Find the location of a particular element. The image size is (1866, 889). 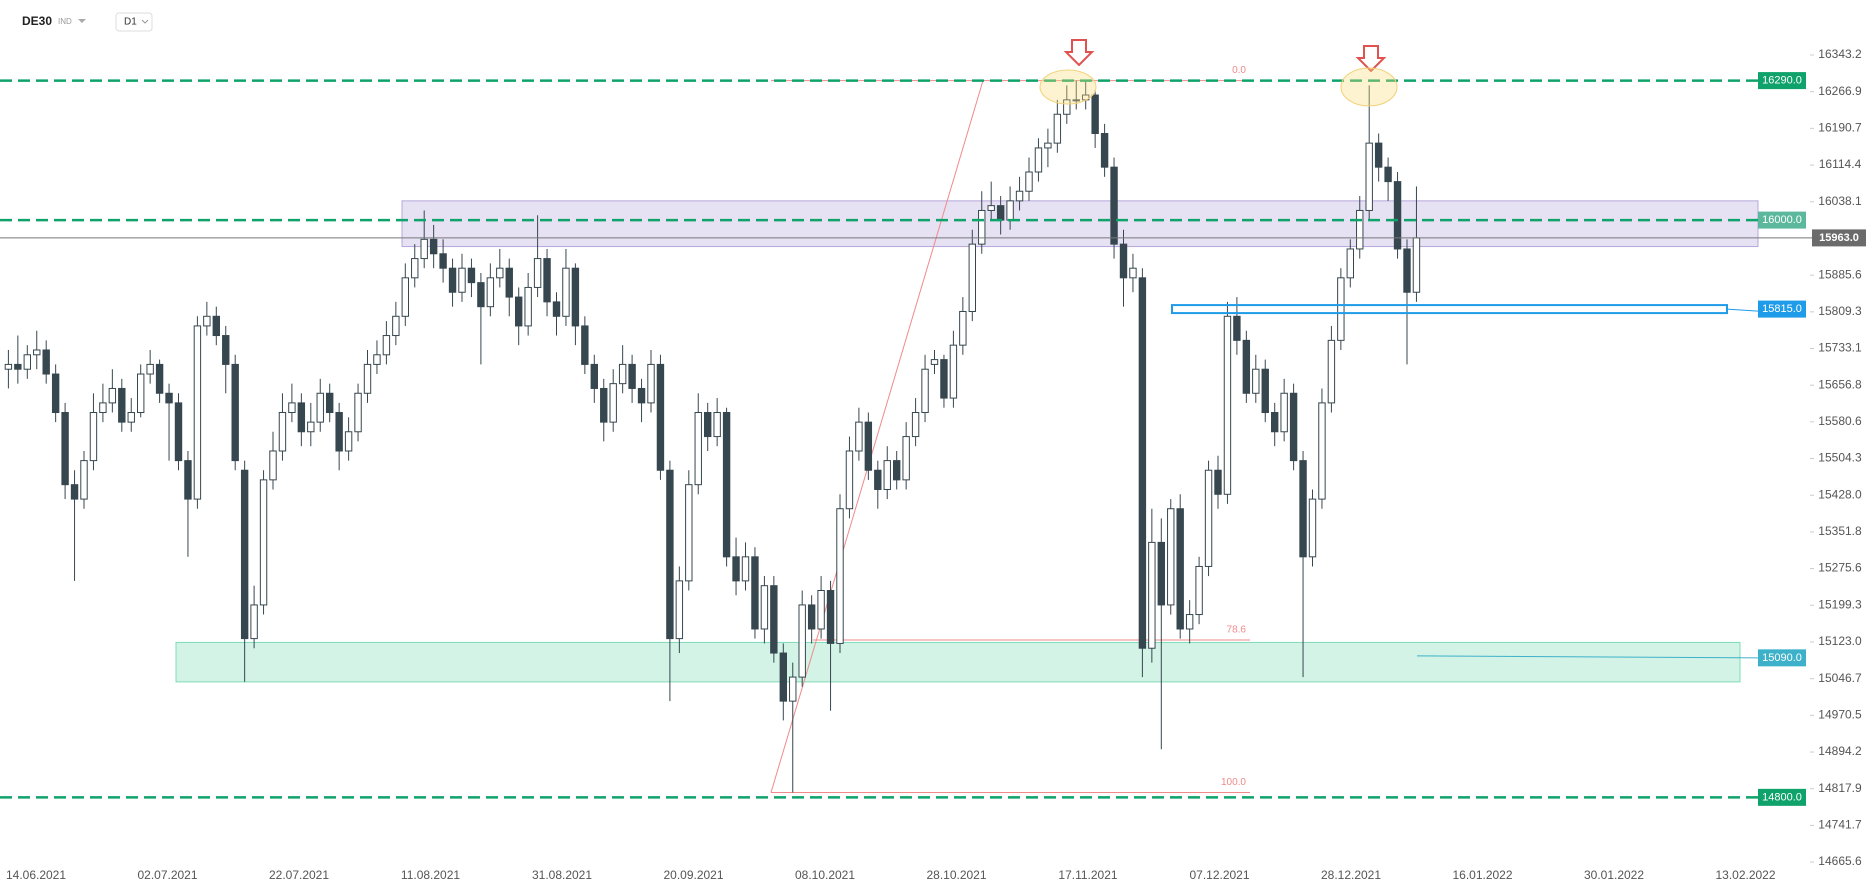

x-tick-label: 11.08.2021 is located at coordinates (430, 875).